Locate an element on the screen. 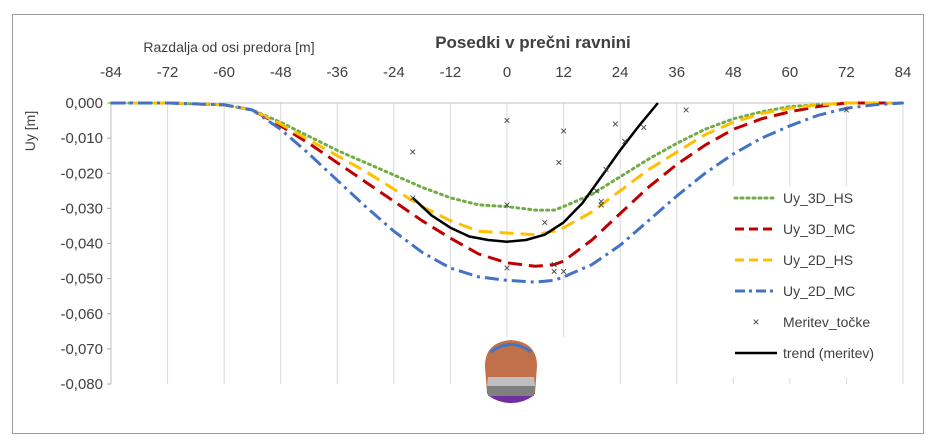  y-tick-label: -0,020 is located at coordinates (81, 173).